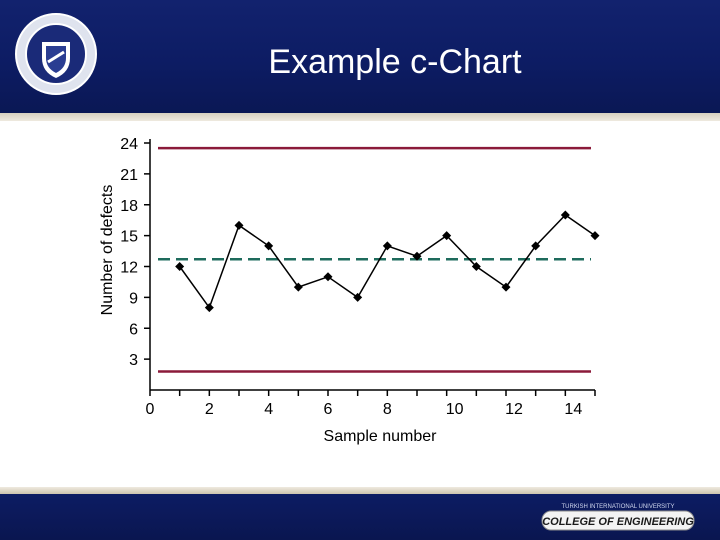  Describe the element at coordinates (129, 268) in the screenshot. I see `y-tick-label: 12` at that location.